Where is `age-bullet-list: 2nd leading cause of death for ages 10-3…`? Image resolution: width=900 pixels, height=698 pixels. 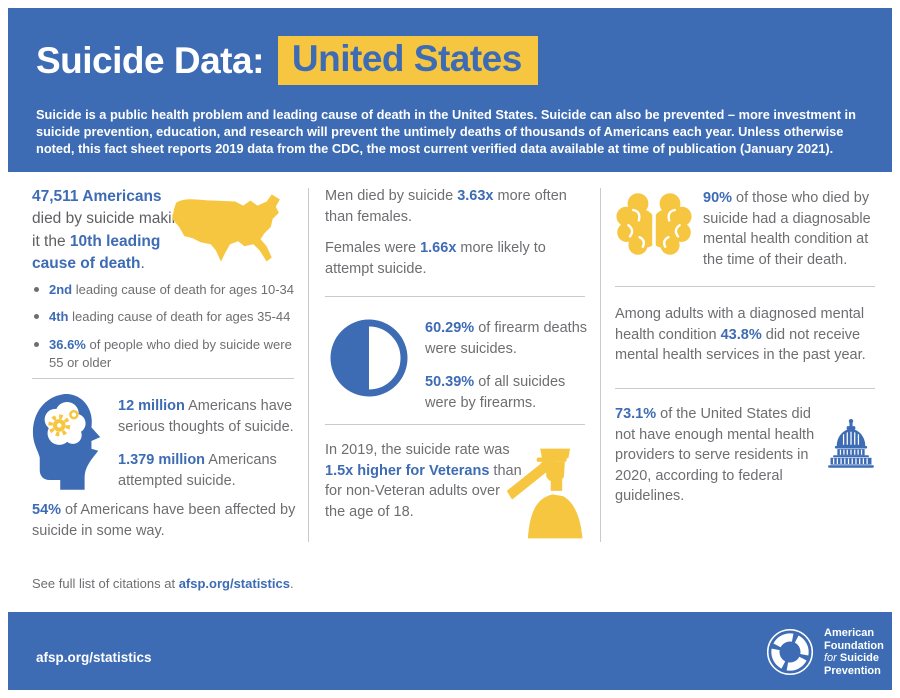
age-bullet-list: 2nd leading cause of death for ages 10-3… is located at coordinates (168, 331).